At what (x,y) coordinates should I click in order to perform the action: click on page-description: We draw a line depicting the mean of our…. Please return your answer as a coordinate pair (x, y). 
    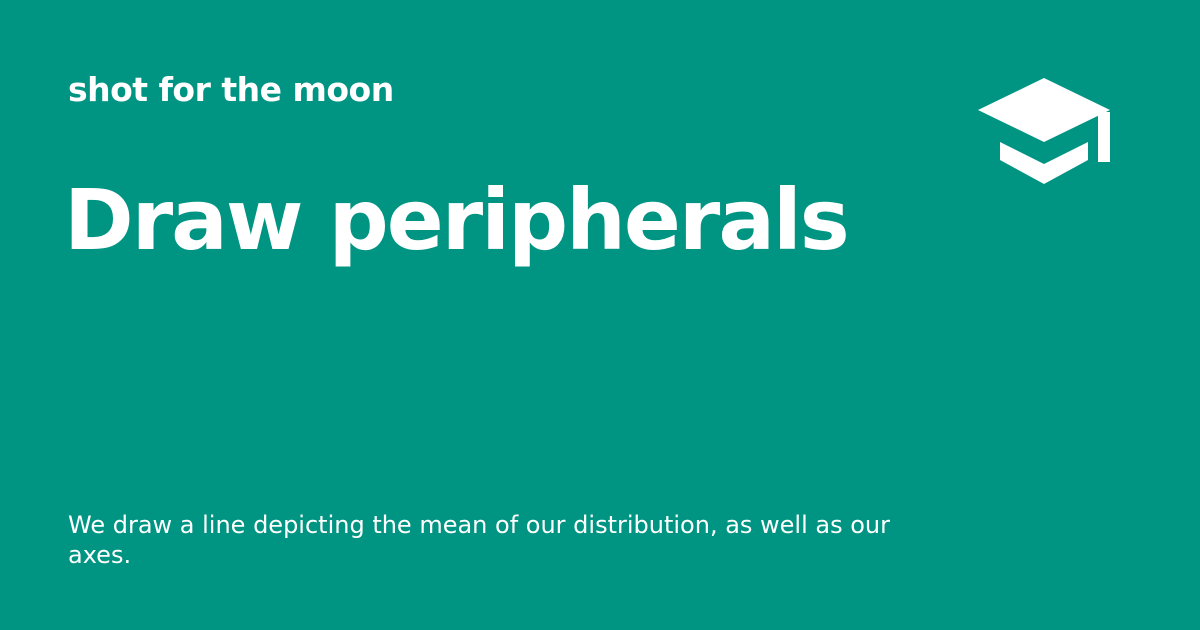
    Looking at the image, I should click on (479, 540).